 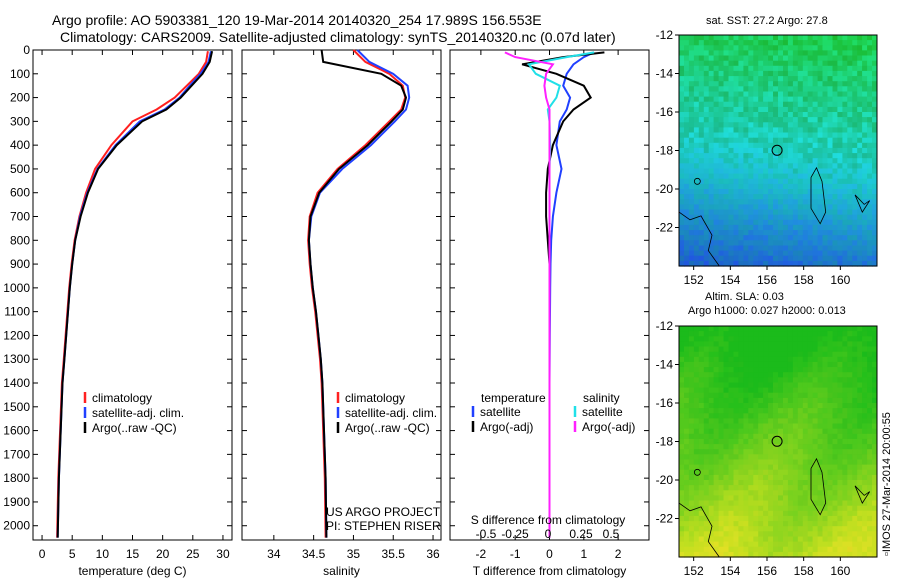 What do you see at coordinates (515, 534) in the screenshot?
I see `diff-top-xtick-label: -0.25` at bounding box center [515, 534].